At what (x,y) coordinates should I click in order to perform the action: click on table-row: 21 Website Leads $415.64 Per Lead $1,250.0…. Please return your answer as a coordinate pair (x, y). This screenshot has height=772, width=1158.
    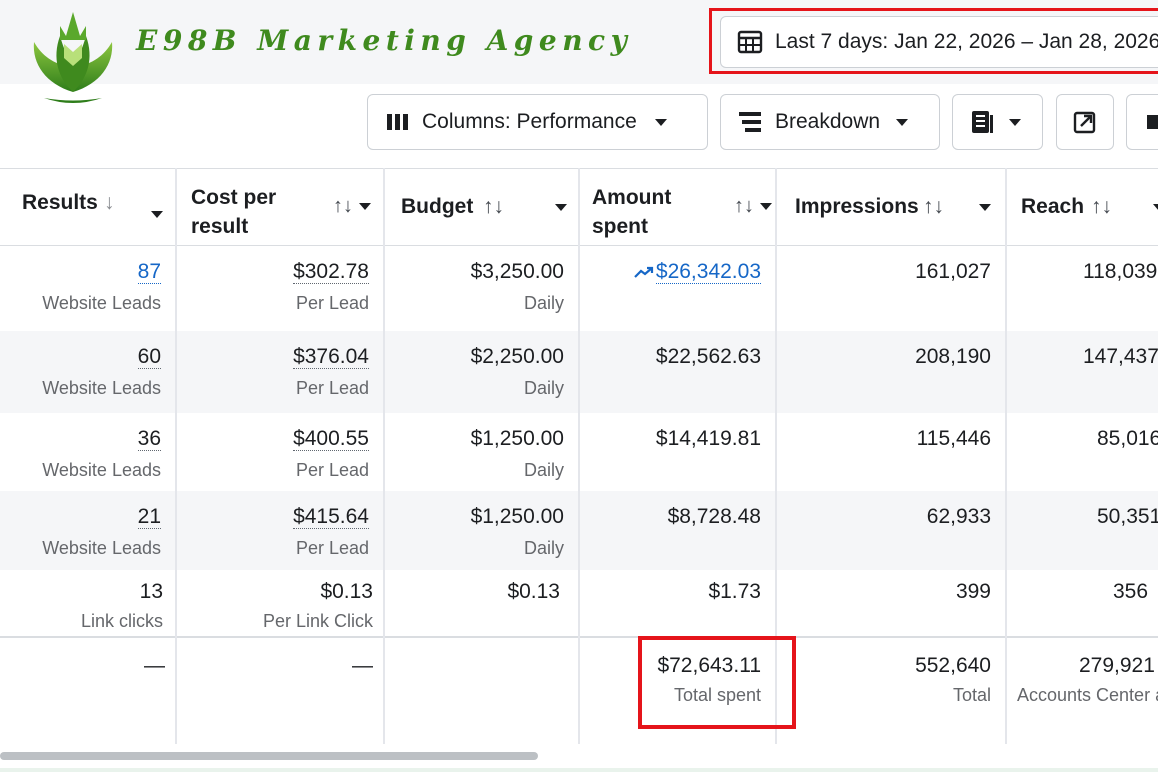
    Looking at the image, I should click on (579, 530).